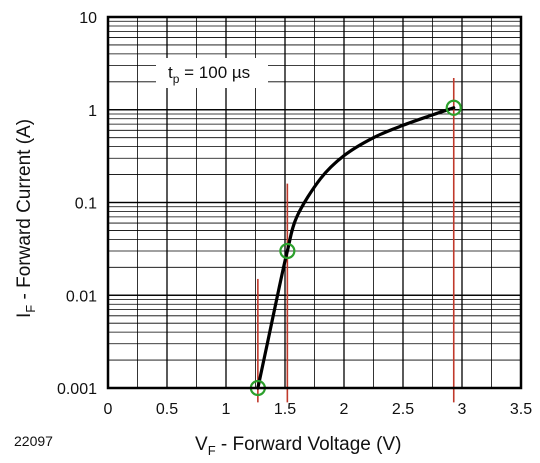 This screenshot has height=463, width=540. What do you see at coordinates (201, 444) in the screenshot?
I see `x-axis-label-main: V` at bounding box center [201, 444].